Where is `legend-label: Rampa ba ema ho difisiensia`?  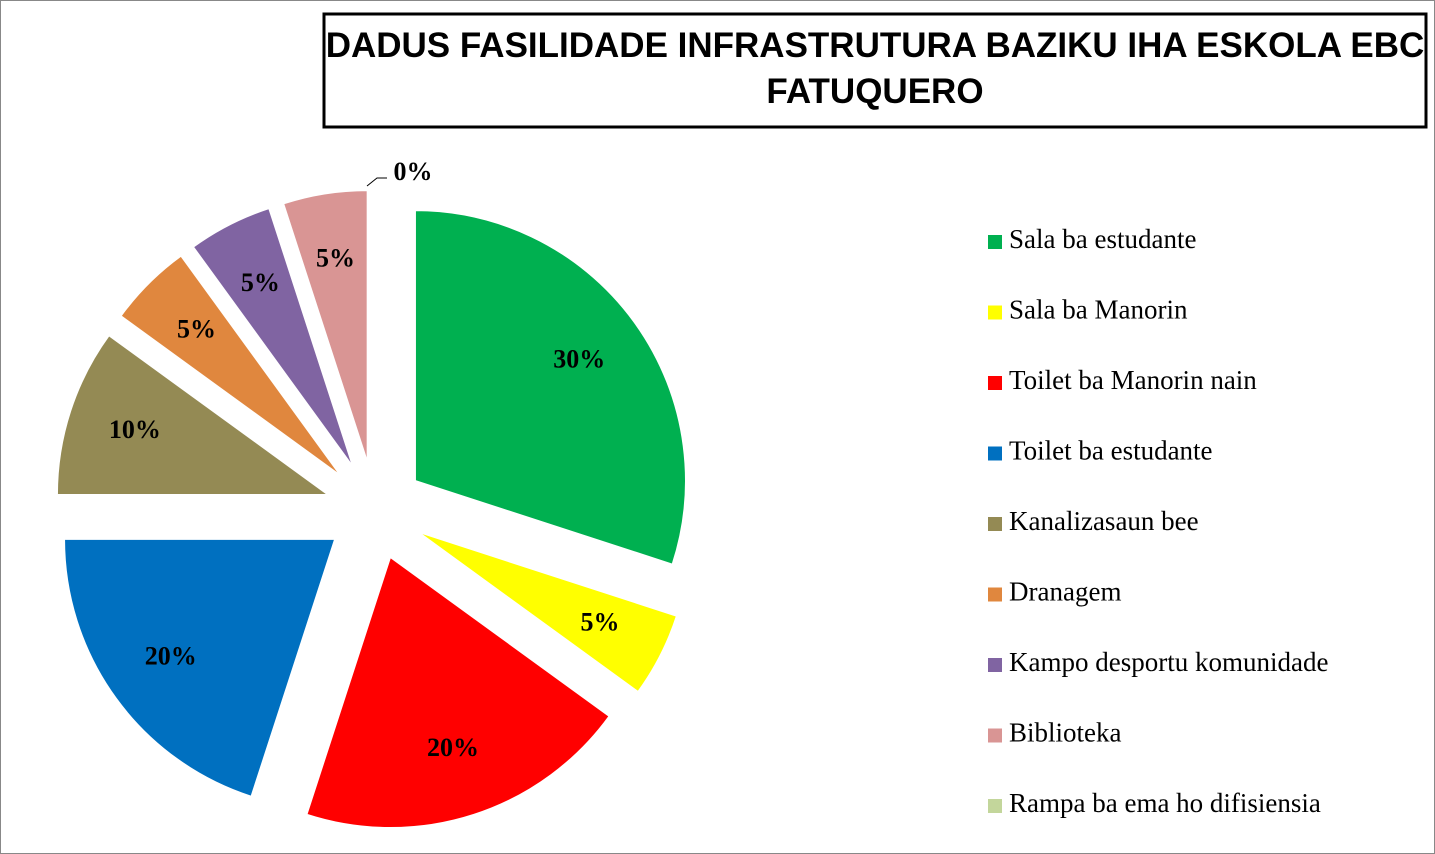
legend-label: Rampa ba ema ho difisiensia is located at coordinates (1165, 803).